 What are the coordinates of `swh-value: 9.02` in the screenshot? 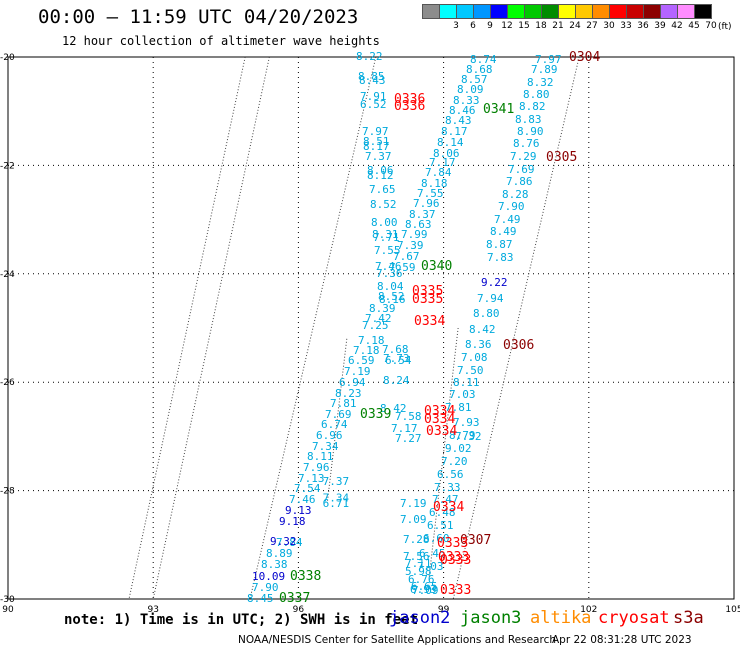 It's located at (458, 448).